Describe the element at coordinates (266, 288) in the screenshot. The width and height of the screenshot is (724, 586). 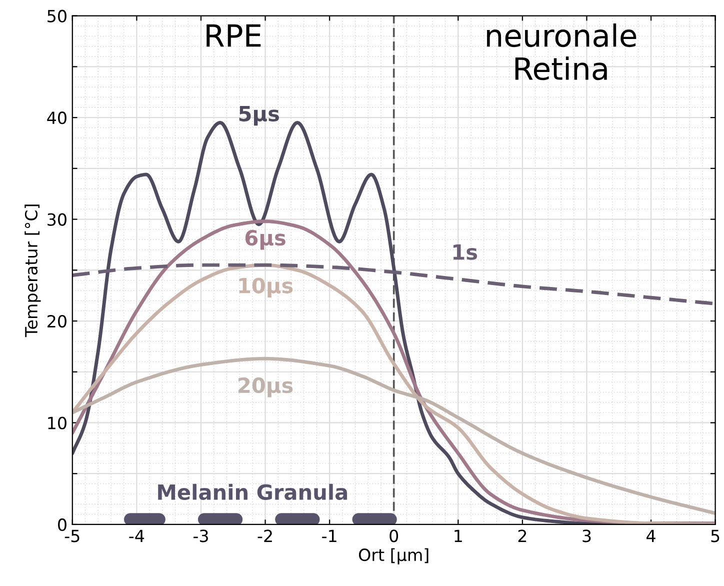
I see `series-label: 10µs` at that location.